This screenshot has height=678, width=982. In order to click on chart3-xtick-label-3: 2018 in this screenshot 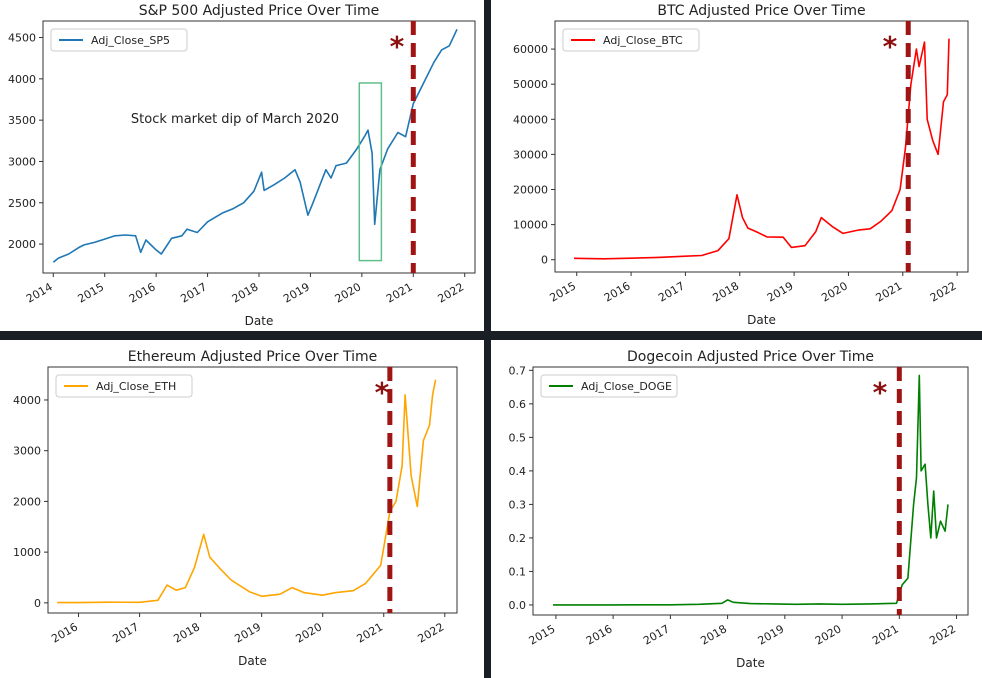, I will do `click(713, 634)`.